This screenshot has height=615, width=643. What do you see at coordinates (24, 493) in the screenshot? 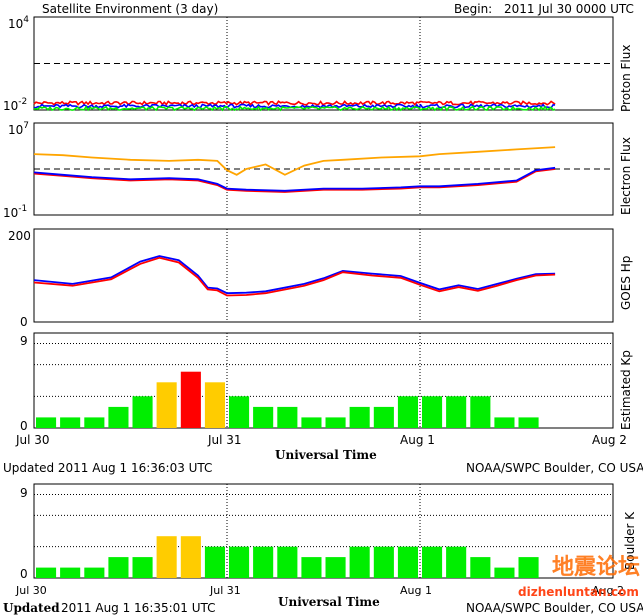
I see `bk-ytick-top: 9` at bounding box center [24, 493].